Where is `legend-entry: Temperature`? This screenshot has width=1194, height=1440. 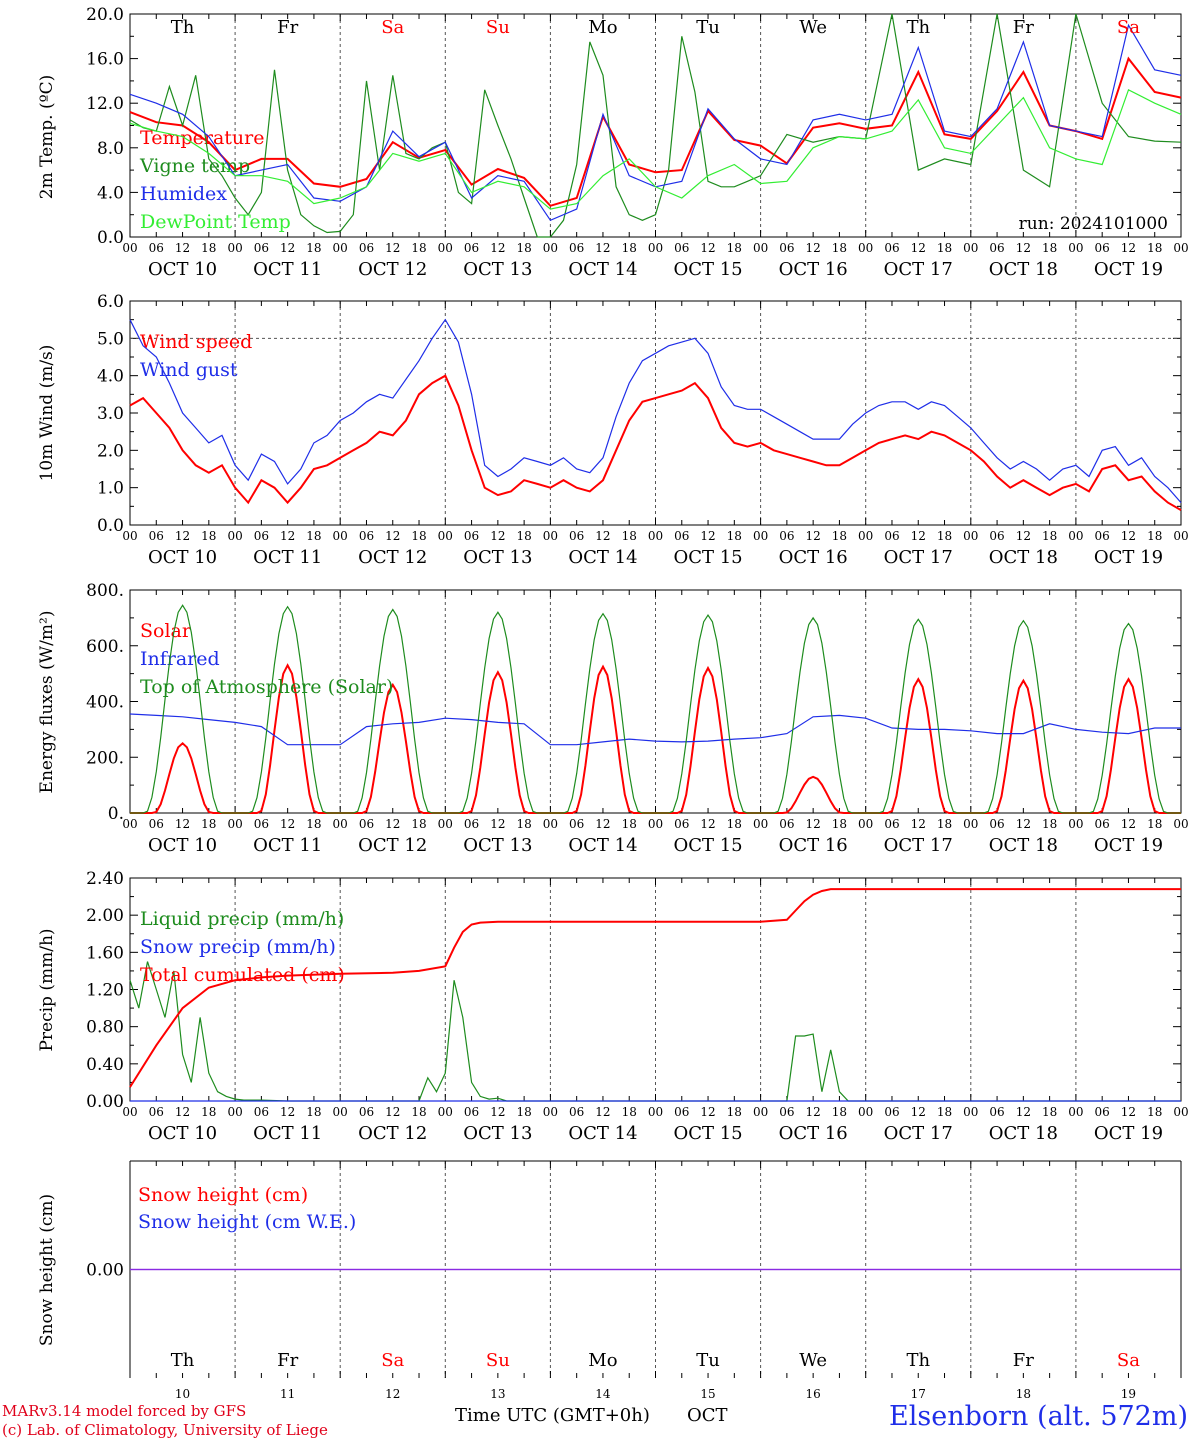
legend-entry: Temperature is located at coordinates (202, 138).